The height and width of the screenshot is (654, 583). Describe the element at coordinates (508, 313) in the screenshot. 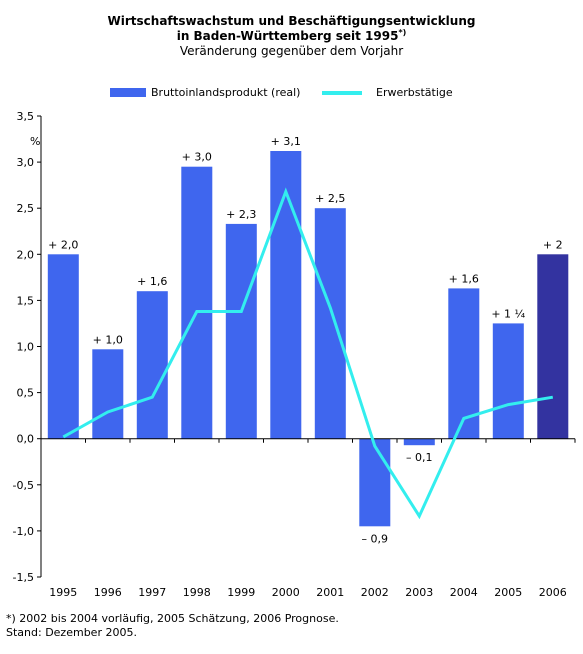

I see `data-label-2005: + 1 ¼` at that location.